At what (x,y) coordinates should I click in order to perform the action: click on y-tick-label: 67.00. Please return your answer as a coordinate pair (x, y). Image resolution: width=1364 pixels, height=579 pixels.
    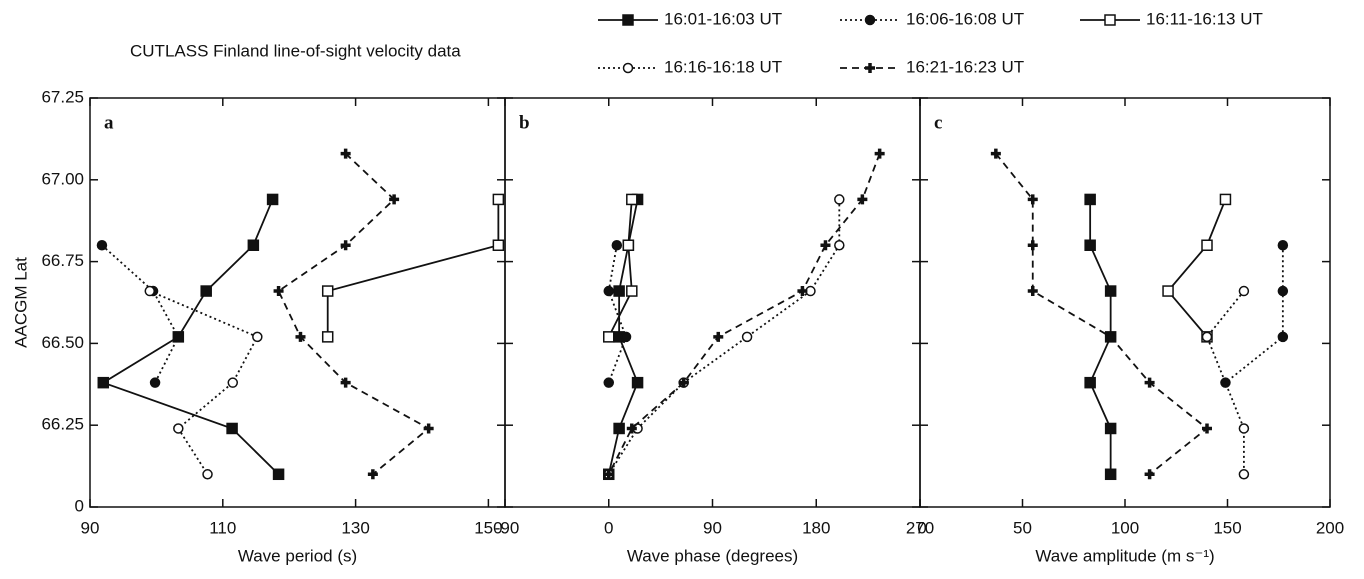
    Looking at the image, I should click on (62, 178).